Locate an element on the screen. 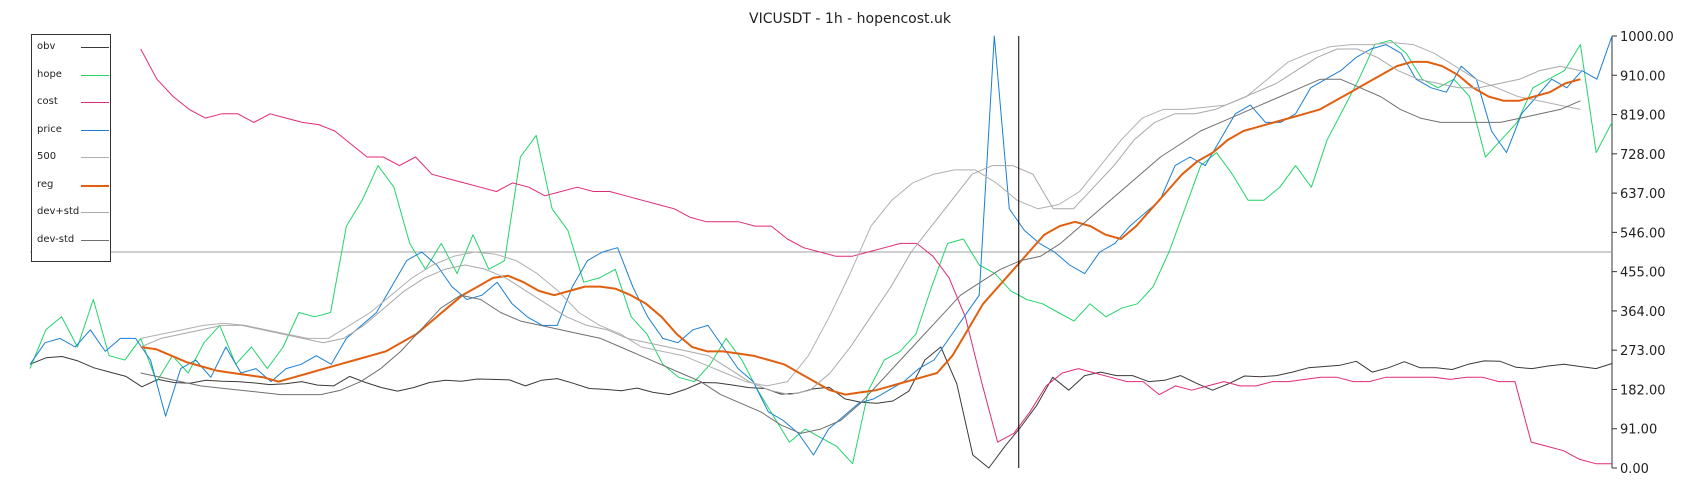 Image resolution: width=1700 pixels, height=500 pixels. legend-item: dev+std is located at coordinates (73, 212).